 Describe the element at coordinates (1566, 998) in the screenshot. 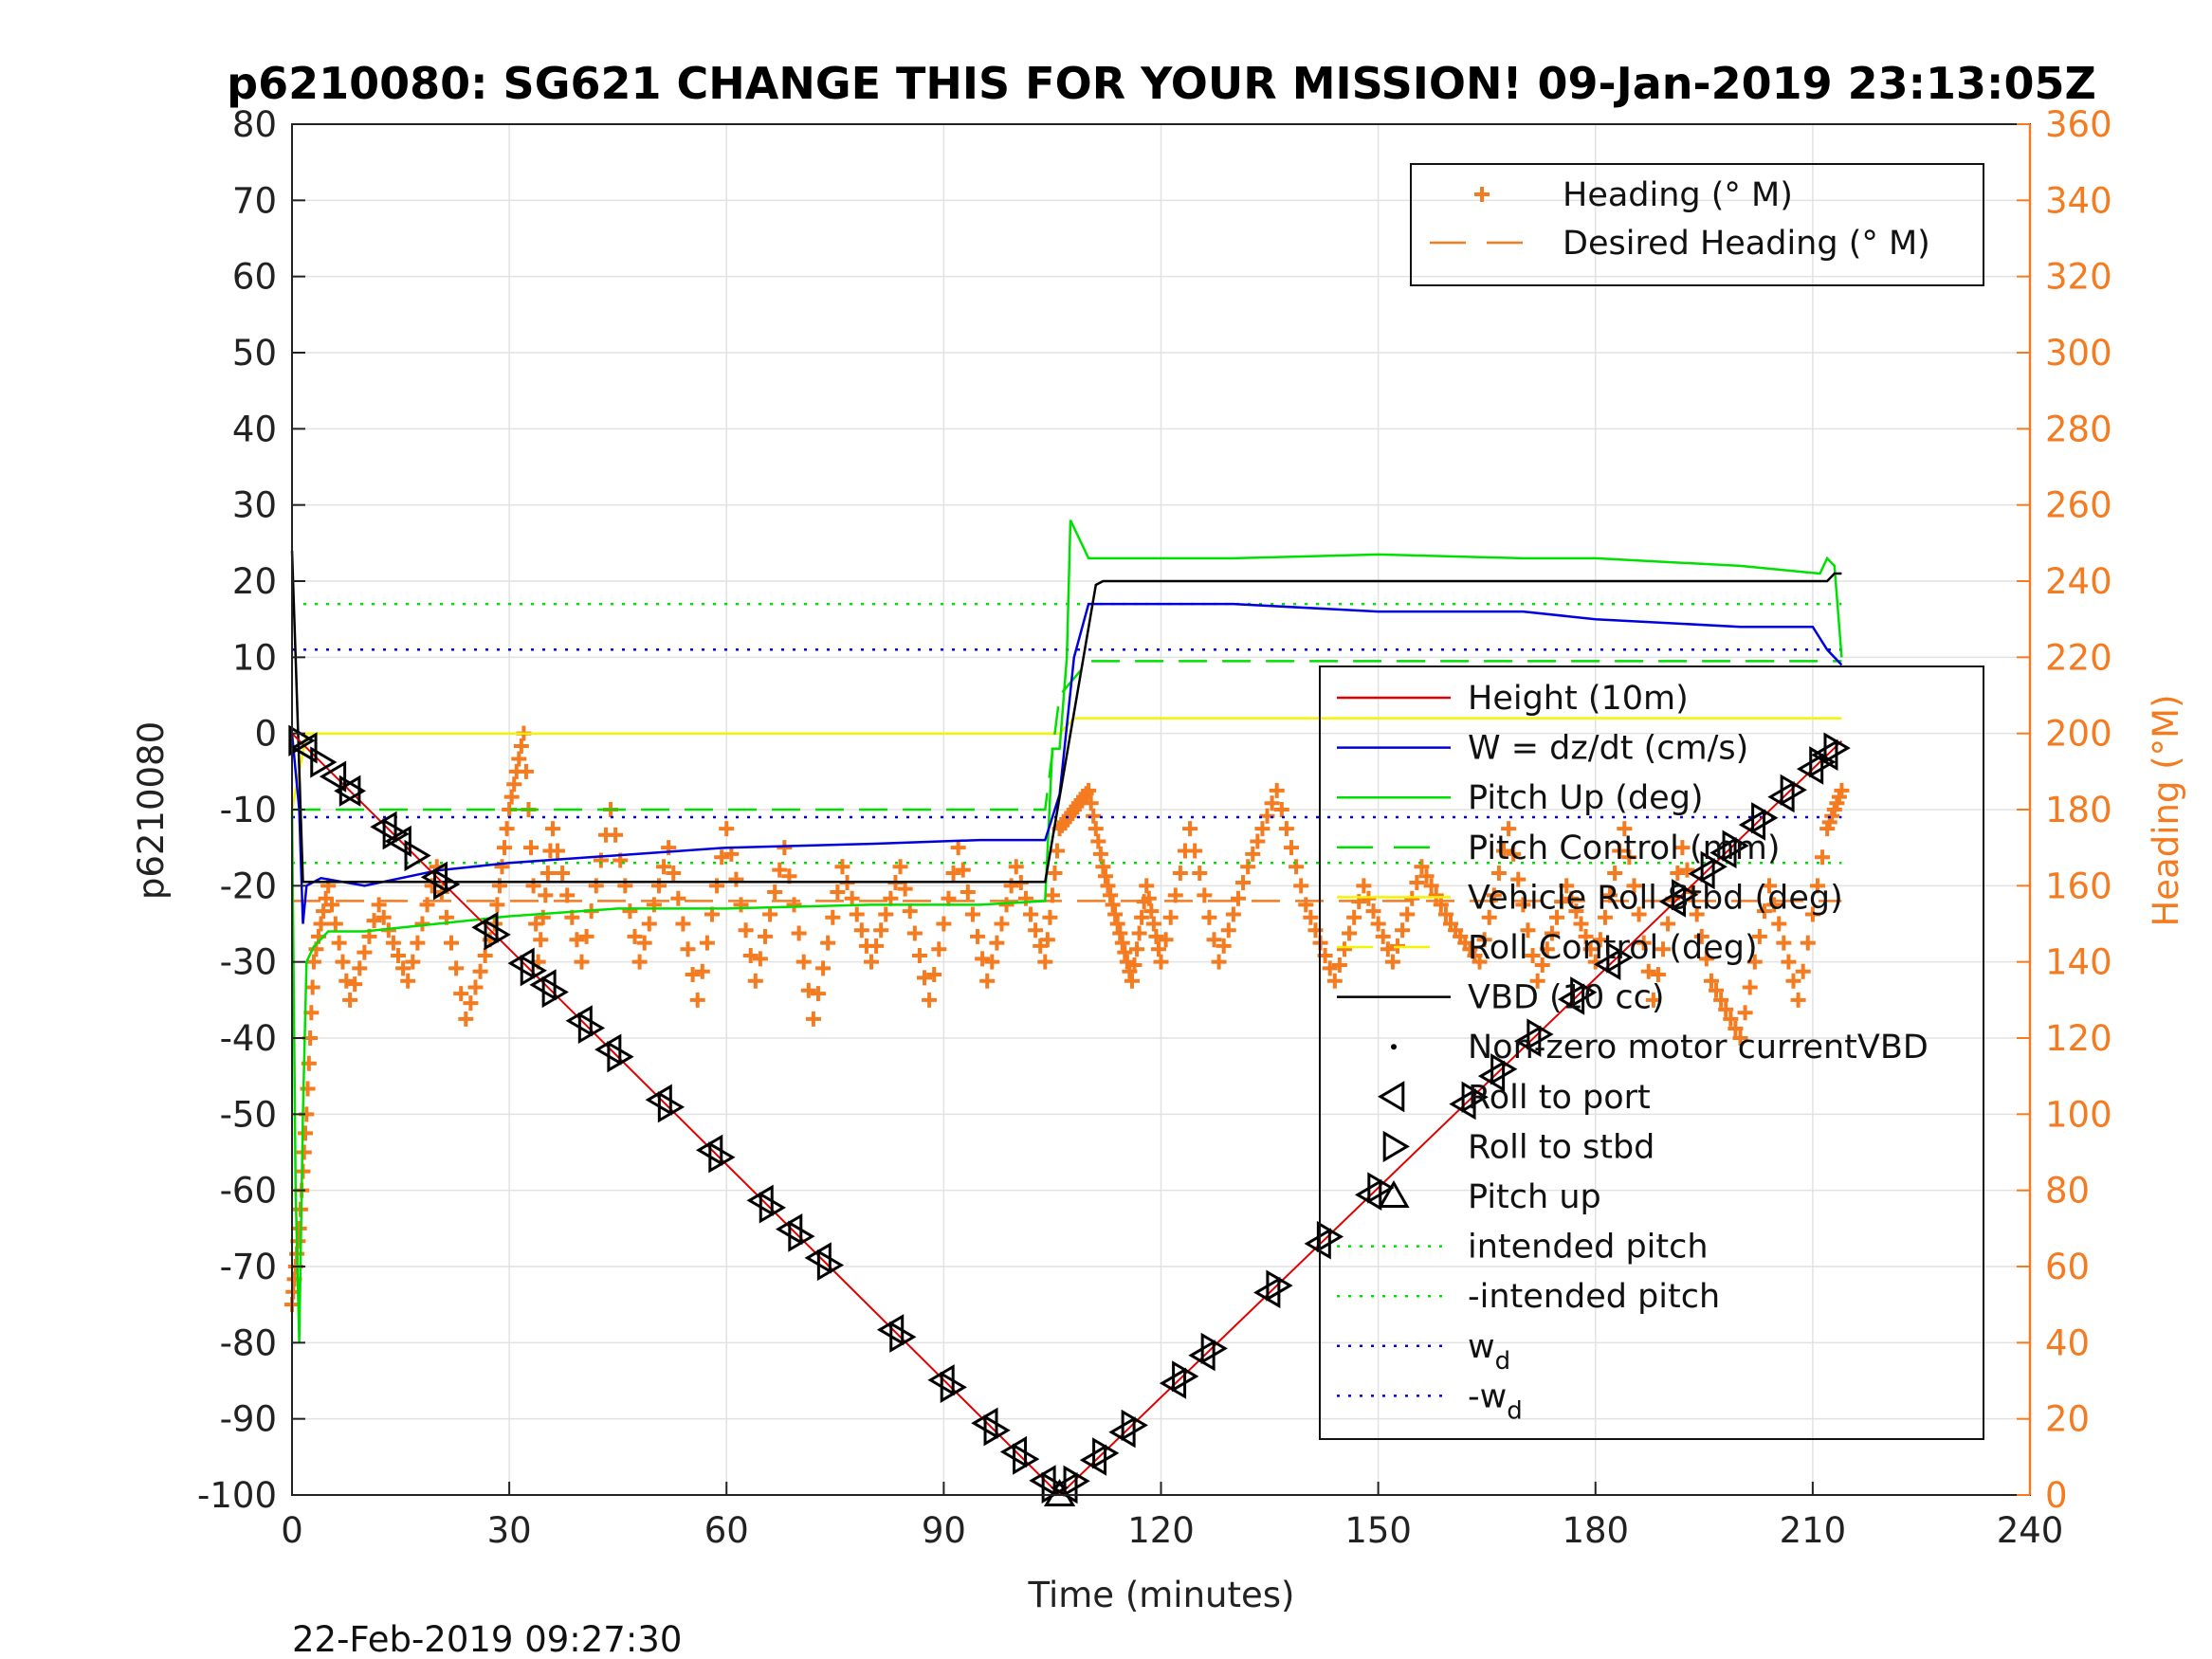

I see `legend-label: VBD (10 cc)` at that location.